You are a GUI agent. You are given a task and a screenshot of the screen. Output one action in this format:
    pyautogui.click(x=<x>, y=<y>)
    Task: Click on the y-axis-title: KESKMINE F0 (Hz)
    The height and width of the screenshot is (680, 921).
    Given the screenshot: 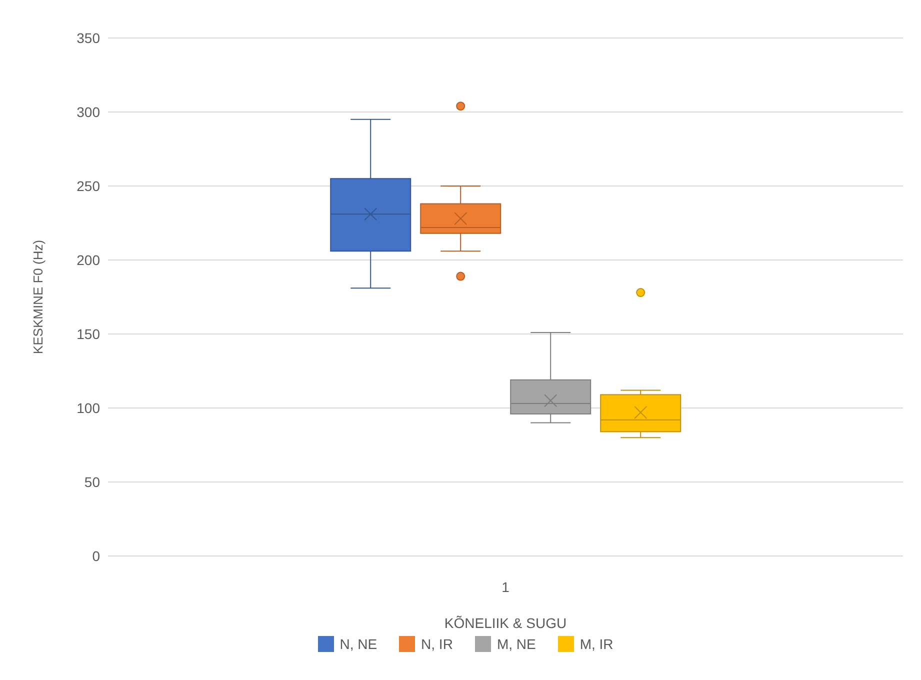 What is the action you would take?
    pyautogui.click(x=38, y=297)
    